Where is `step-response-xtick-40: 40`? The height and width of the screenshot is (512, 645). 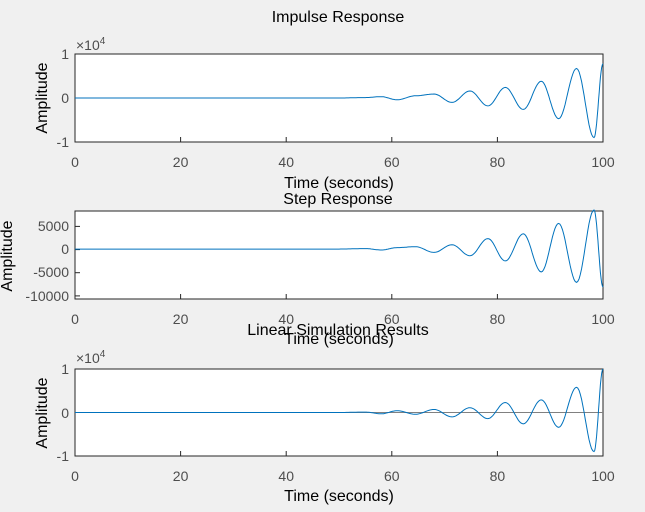 step-response-xtick-40: 40 is located at coordinates (286, 319).